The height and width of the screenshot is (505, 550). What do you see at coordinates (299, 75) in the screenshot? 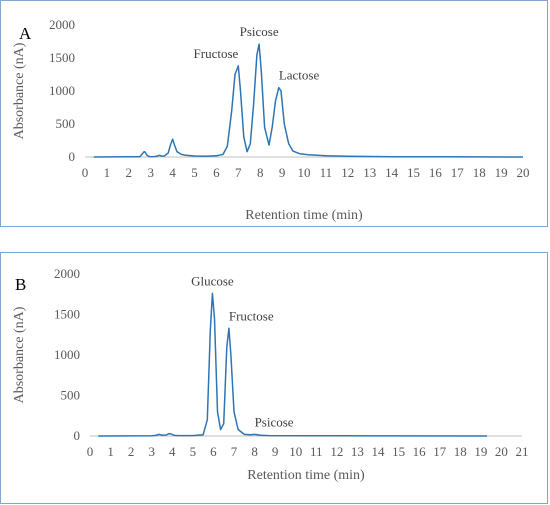
I see `peak-label: Lactose` at bounding box center [299, 75].